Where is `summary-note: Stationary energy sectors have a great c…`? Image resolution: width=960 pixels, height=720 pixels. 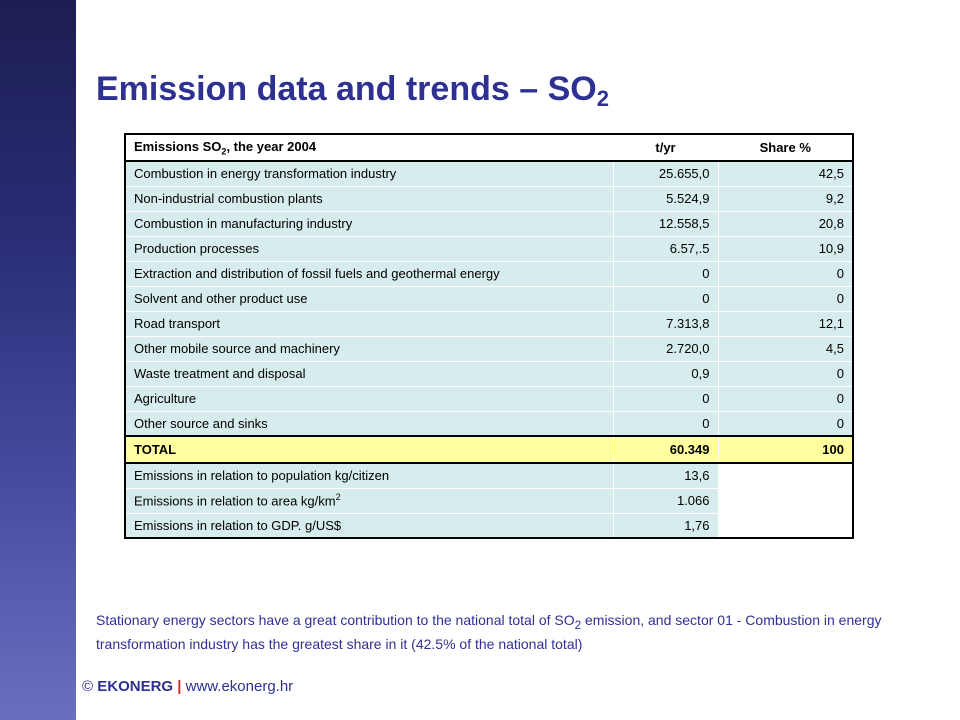 summary-note: Stationary energy sectors have a great c… is located at coordinates (489, 632).